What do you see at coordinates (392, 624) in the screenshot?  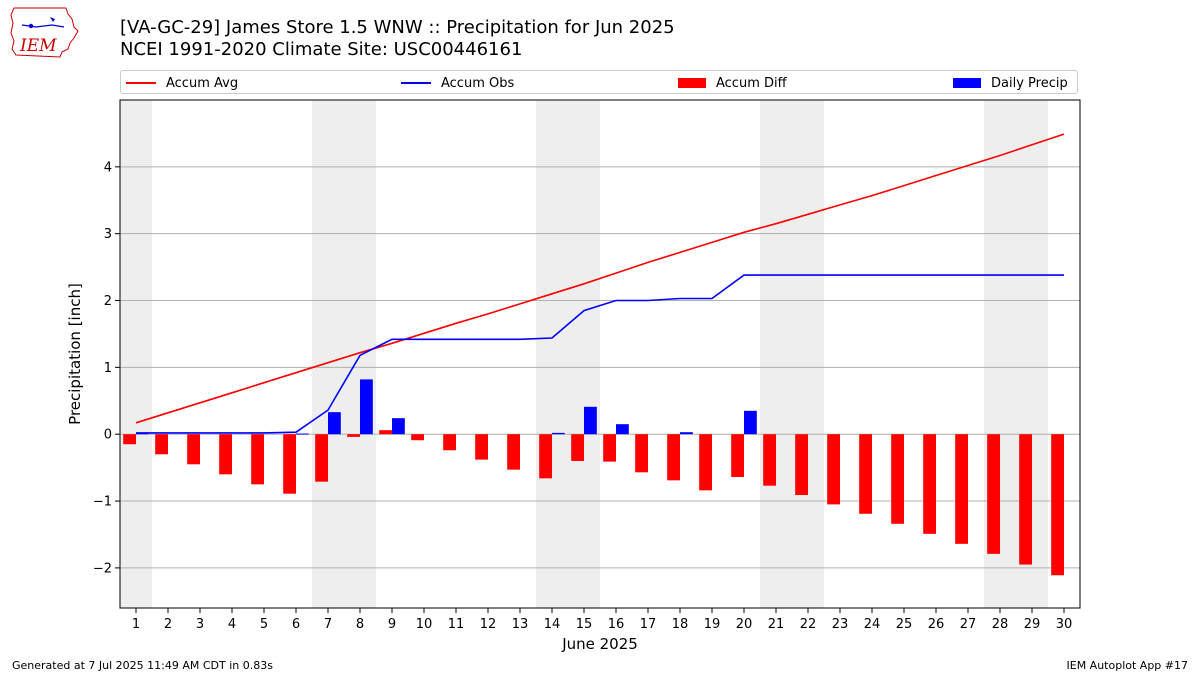 I see `xtick-label-9: 9` at bounding box center [392, 624].